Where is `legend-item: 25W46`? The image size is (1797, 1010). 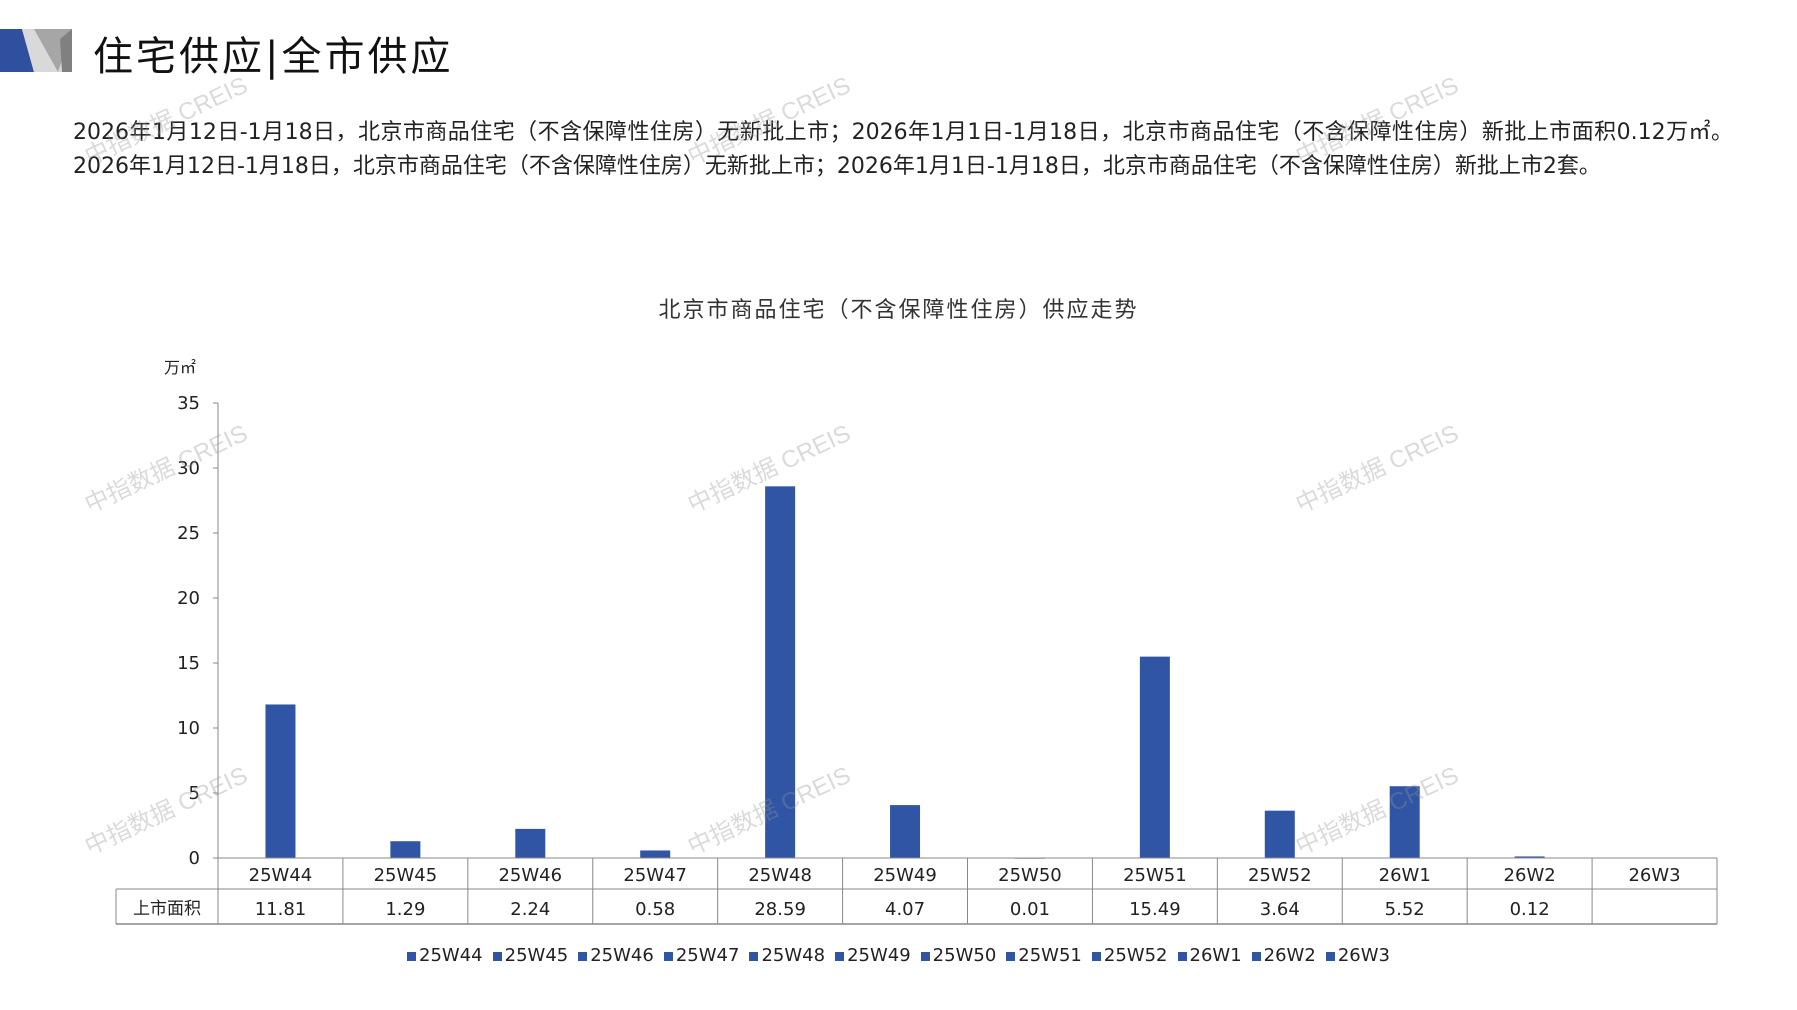 legend-item: 25W46 is located at coordinates (616, 955).